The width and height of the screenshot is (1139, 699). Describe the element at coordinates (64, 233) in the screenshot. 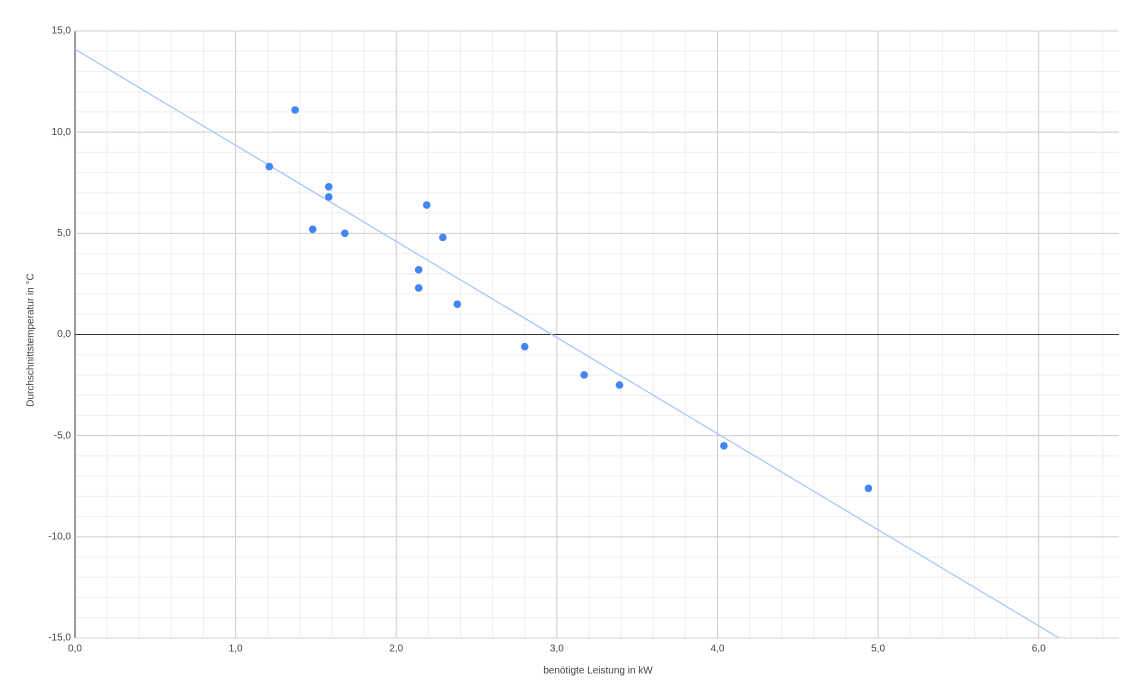

I see `y-tick-label: 5,0` at that location.